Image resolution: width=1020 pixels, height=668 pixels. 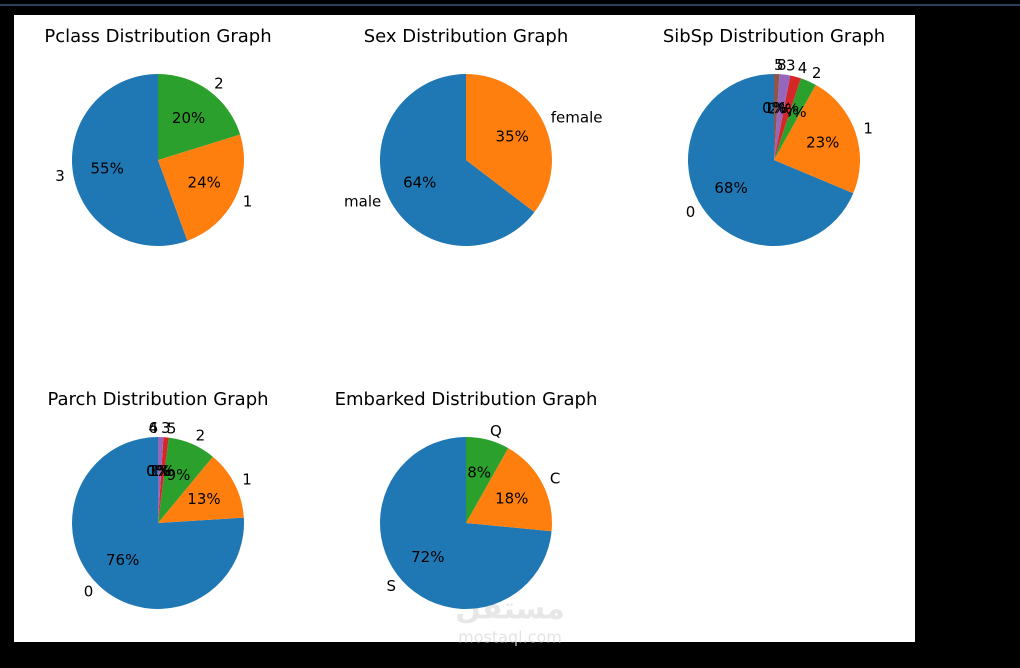 I want to click on slice-label: 6, so click(x=153, y=428).